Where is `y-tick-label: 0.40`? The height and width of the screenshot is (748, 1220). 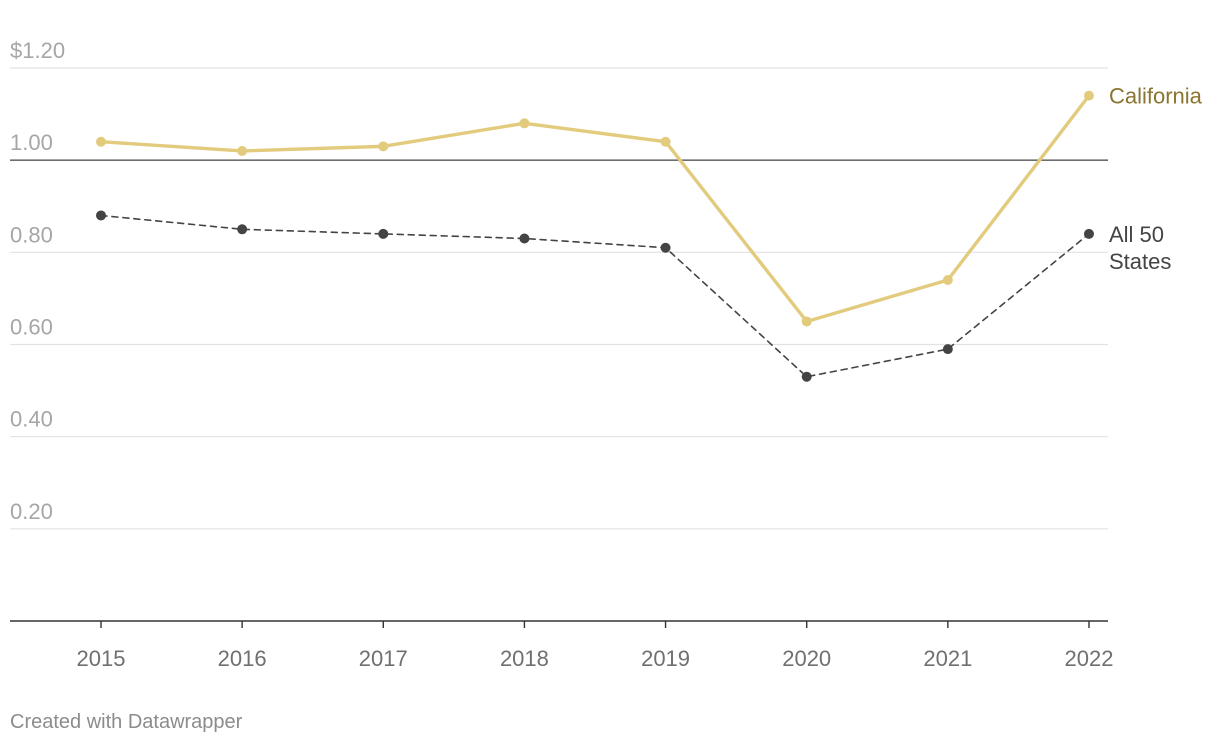 y-tick-label: 0.40 is located at coordinates (31, 419).